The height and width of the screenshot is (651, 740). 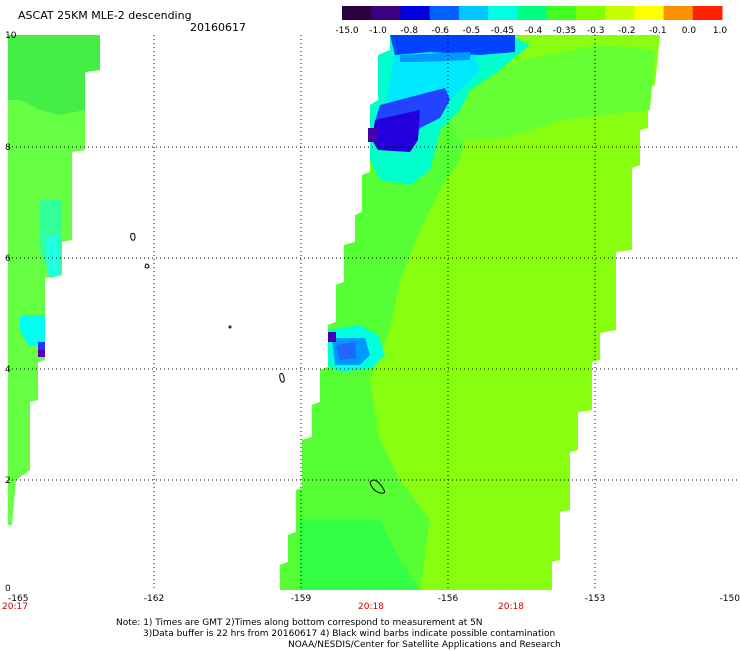 I want to click on colorbar-label: -0.1, so click(x=658, y=31).